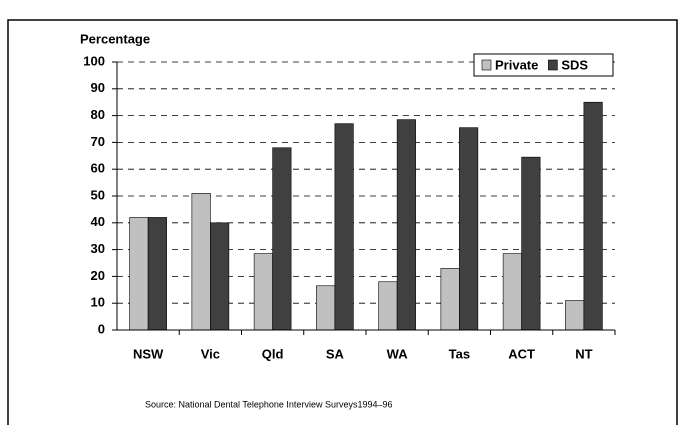 The image size is (685, 425). Describe the element at coordinates (521, 353) in the screenshot. I see `x-tick-label: ACT` at that location.